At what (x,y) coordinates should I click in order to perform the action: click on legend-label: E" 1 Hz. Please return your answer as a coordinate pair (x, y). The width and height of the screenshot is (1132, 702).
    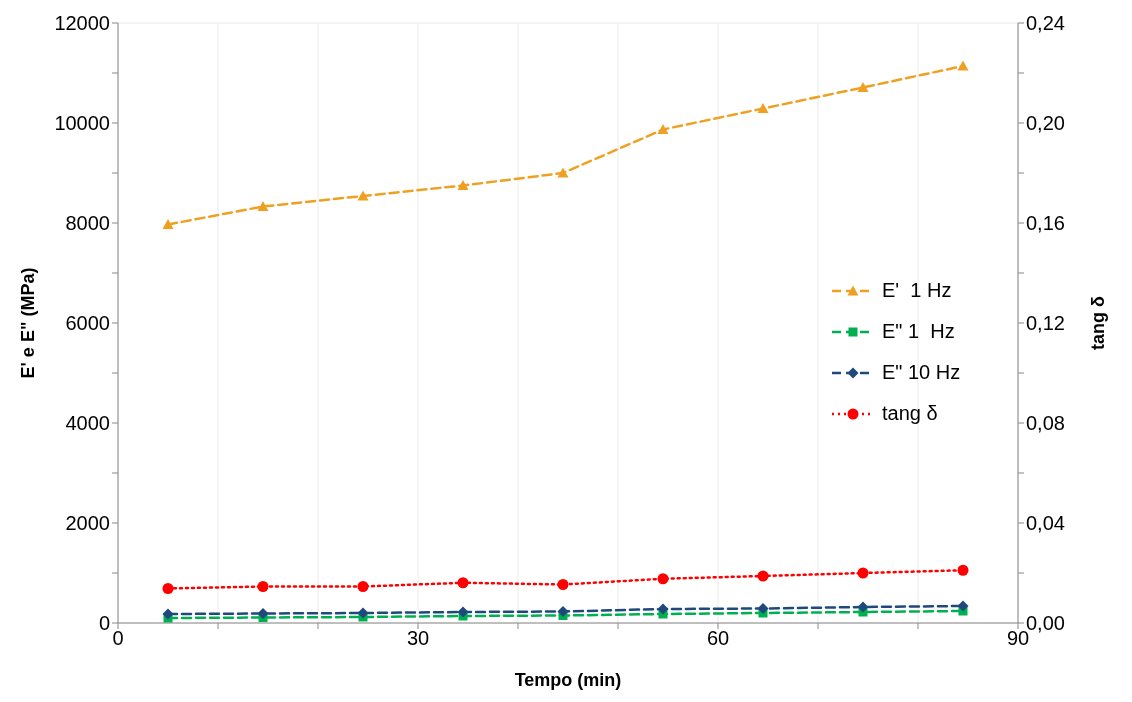
    Looking at the image, I should click on (918, 331).